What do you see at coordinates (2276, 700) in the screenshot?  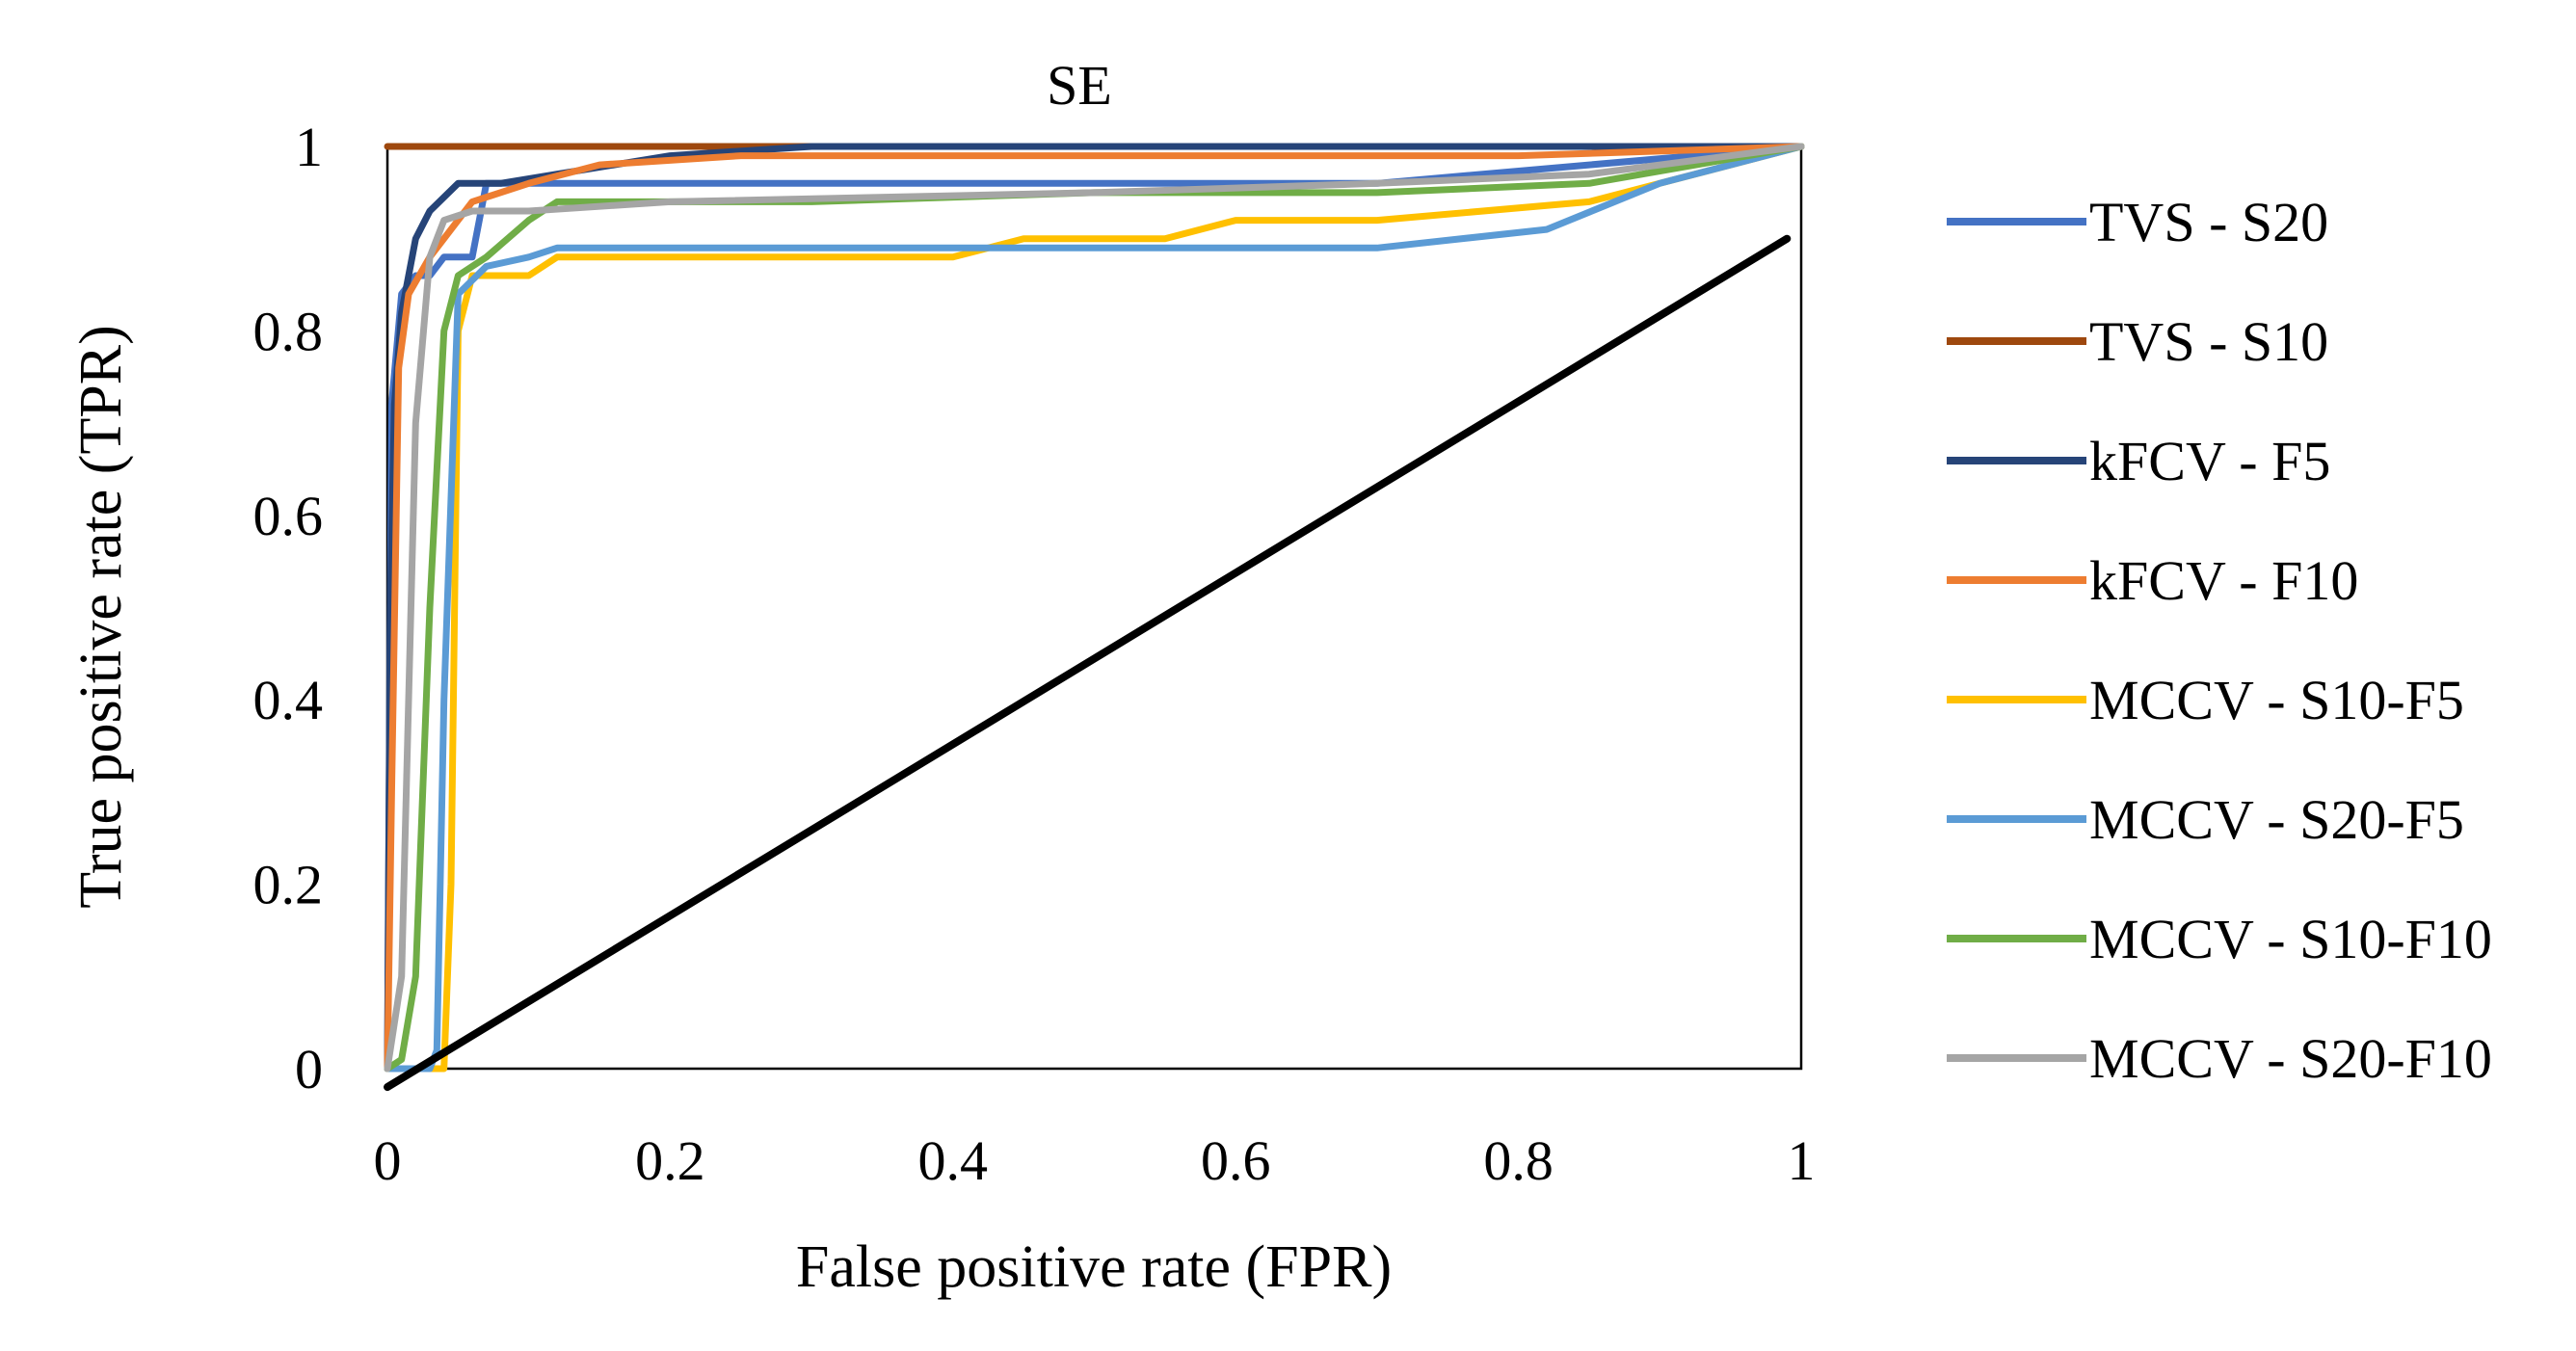 I see `legend-label: MCCV - S10-F5` at bounding box center [2276, 700].